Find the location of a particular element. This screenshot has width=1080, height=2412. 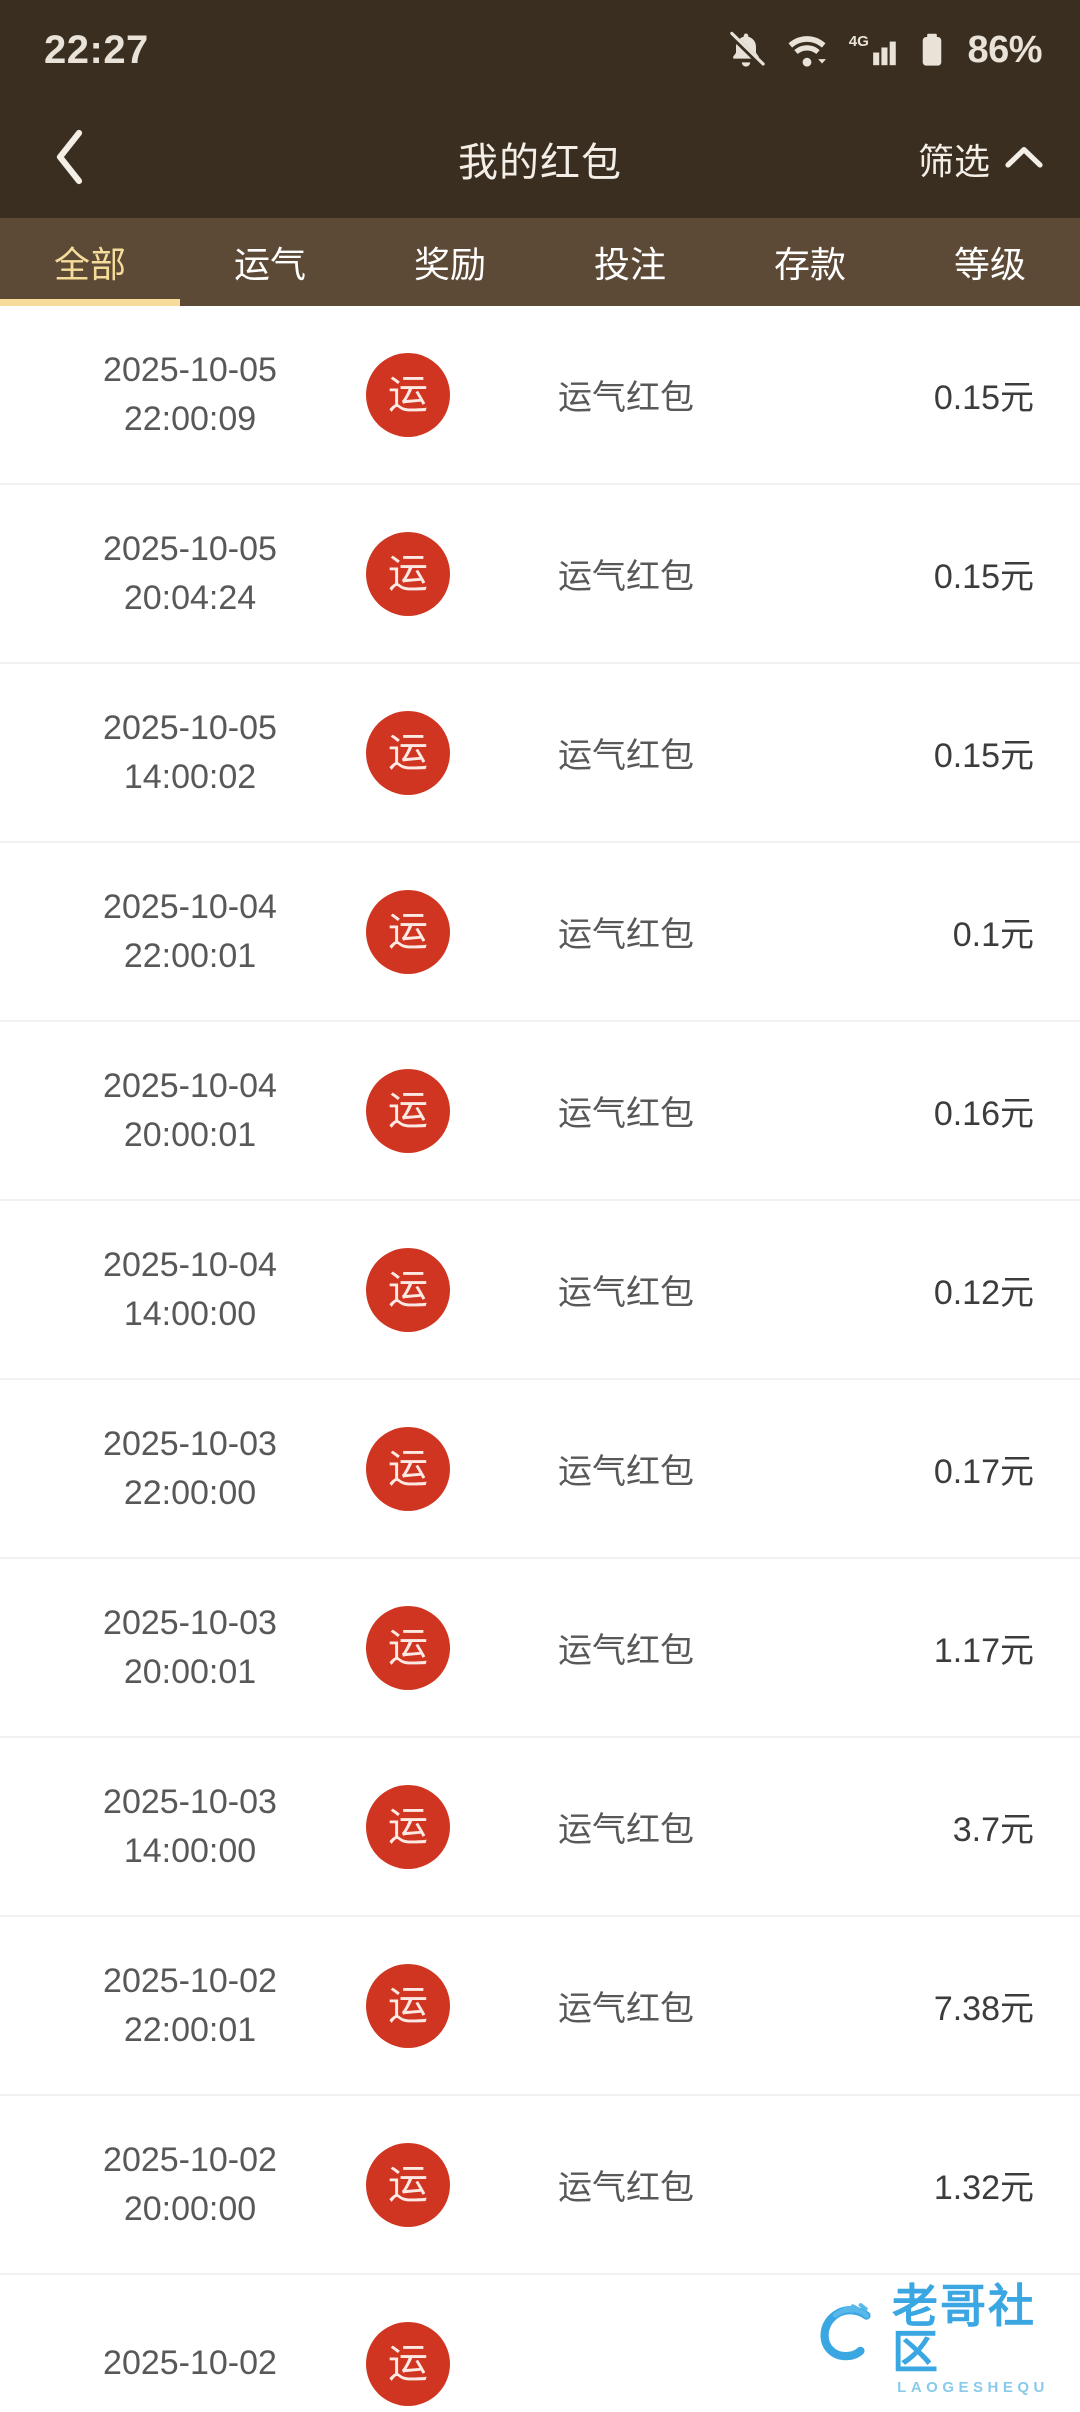

row-amount: 3.7元 is located at coordinates (993, 1830).